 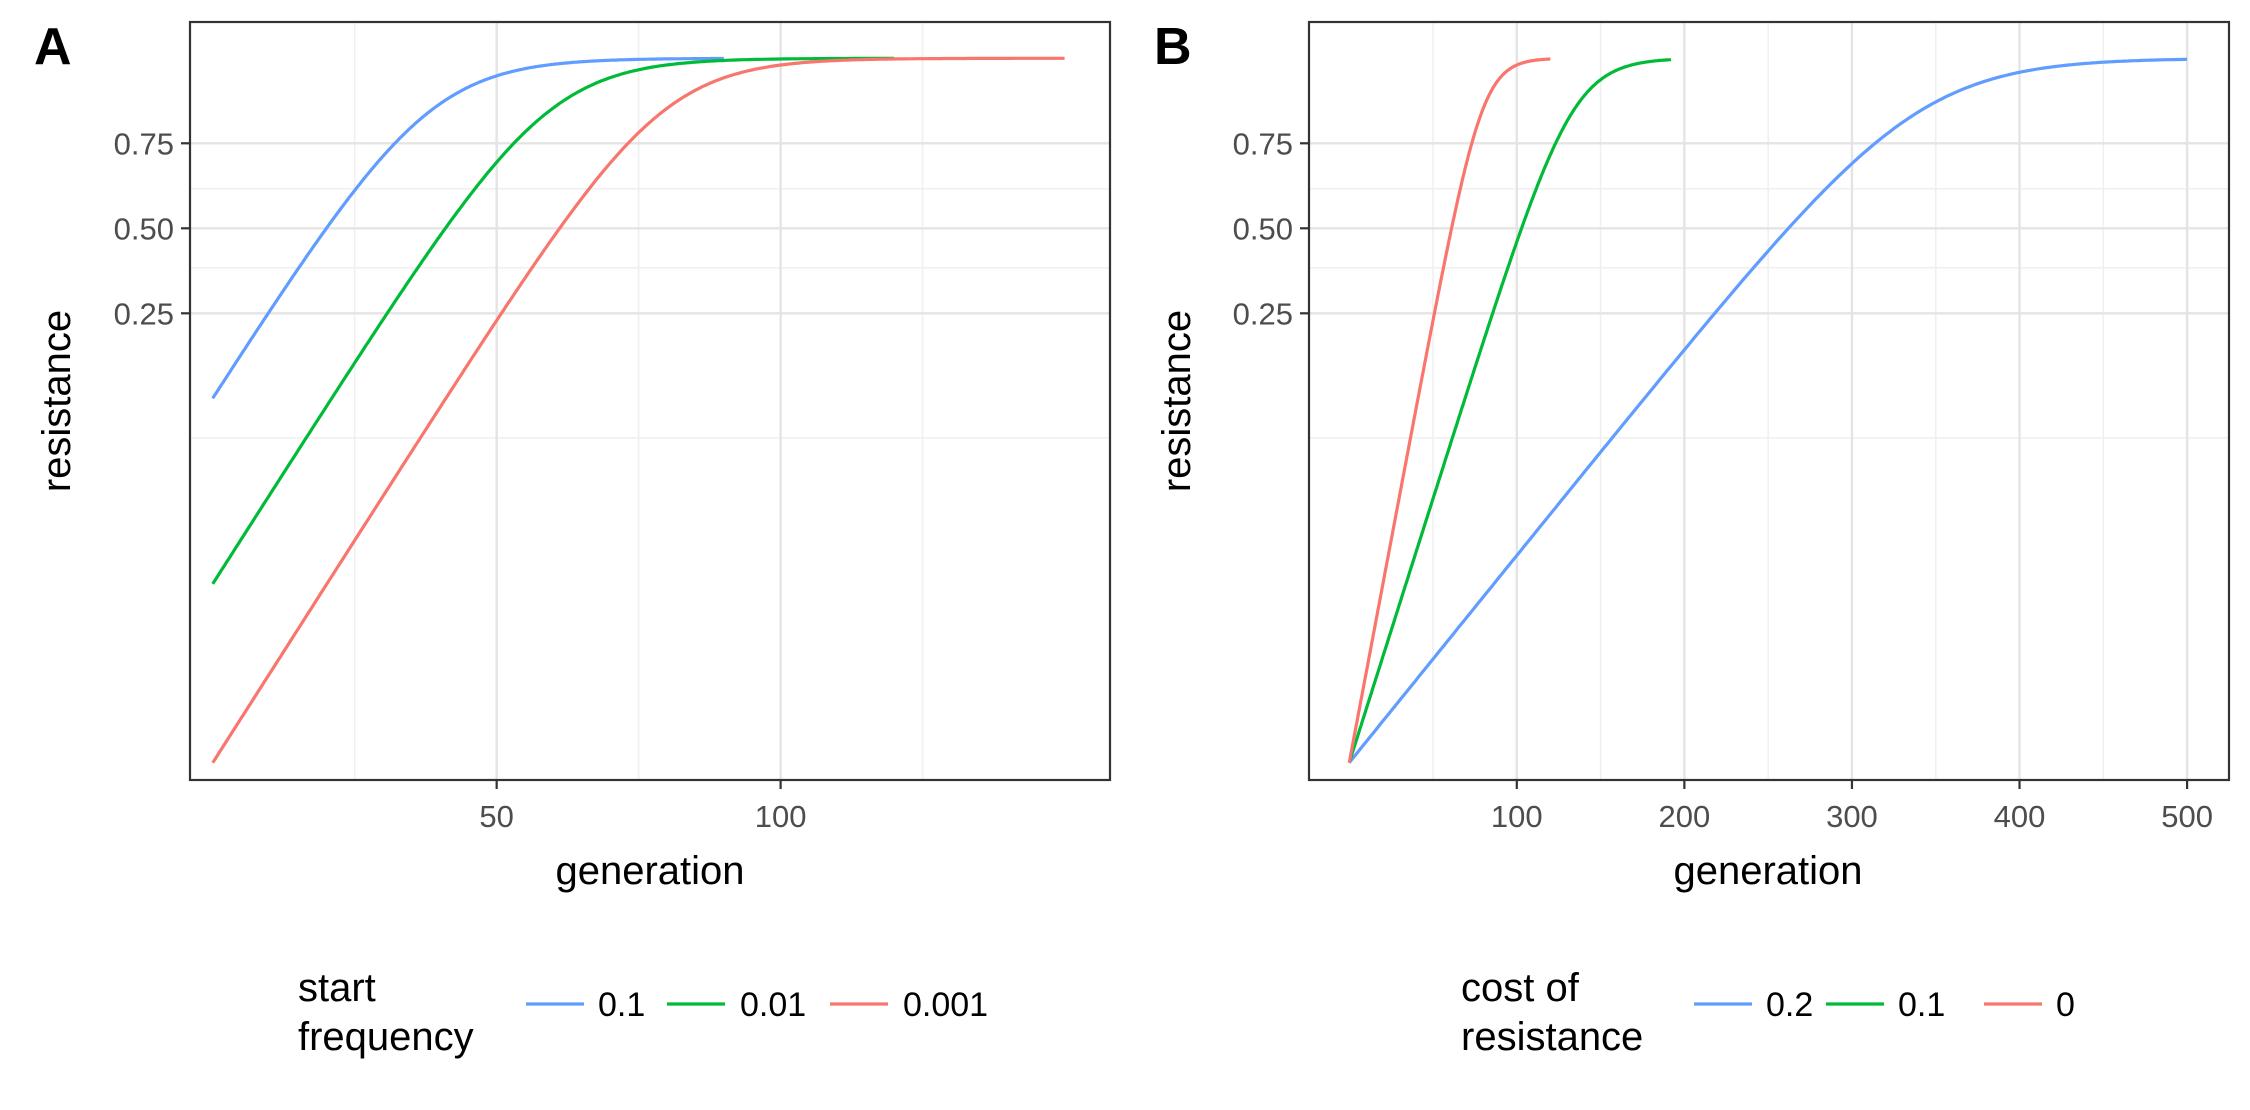 I want to click on legend-a-title-line-1: start, so click(x=337, y=988).